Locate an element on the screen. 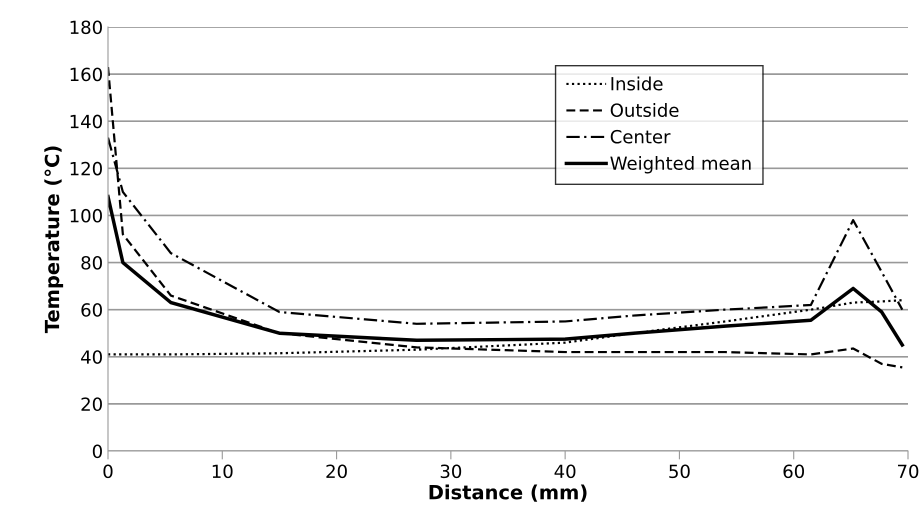 This screenshot has width=924, height=531. y-tick-label: 60 is located at coordinates (91, 310).